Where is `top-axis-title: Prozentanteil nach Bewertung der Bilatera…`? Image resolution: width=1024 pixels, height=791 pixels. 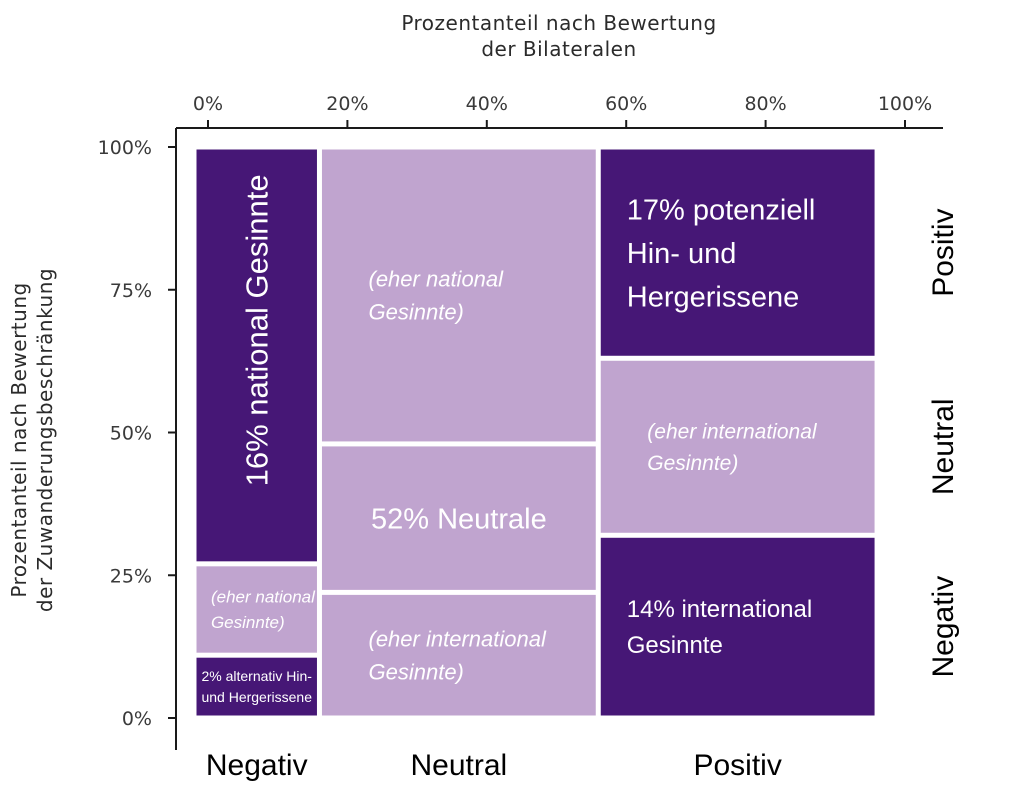
top-axis-title: Prozentanteil nach Bewertung der Bilatera… is located at coordinates (558, 36).